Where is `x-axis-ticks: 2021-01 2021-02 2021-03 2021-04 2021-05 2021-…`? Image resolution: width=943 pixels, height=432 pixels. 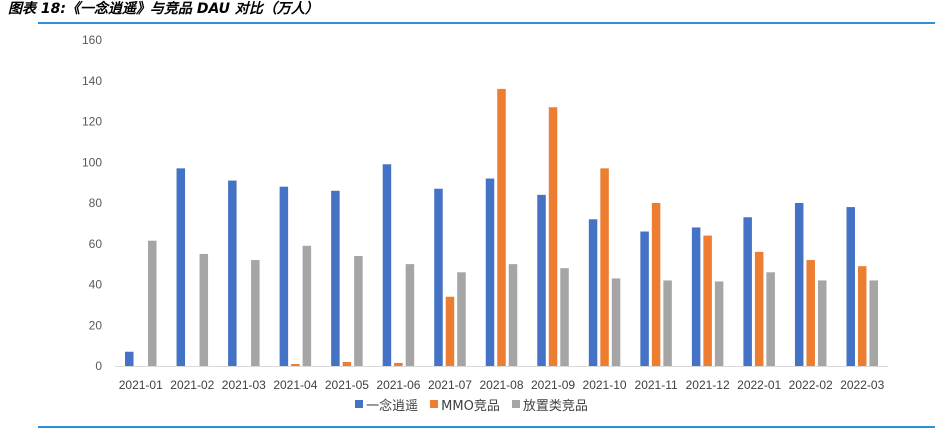 x-axis-ticks: 2021-01 2021-02 2021-03 2021-04 2021-05 2021-… is located at coordinates (502, 385).